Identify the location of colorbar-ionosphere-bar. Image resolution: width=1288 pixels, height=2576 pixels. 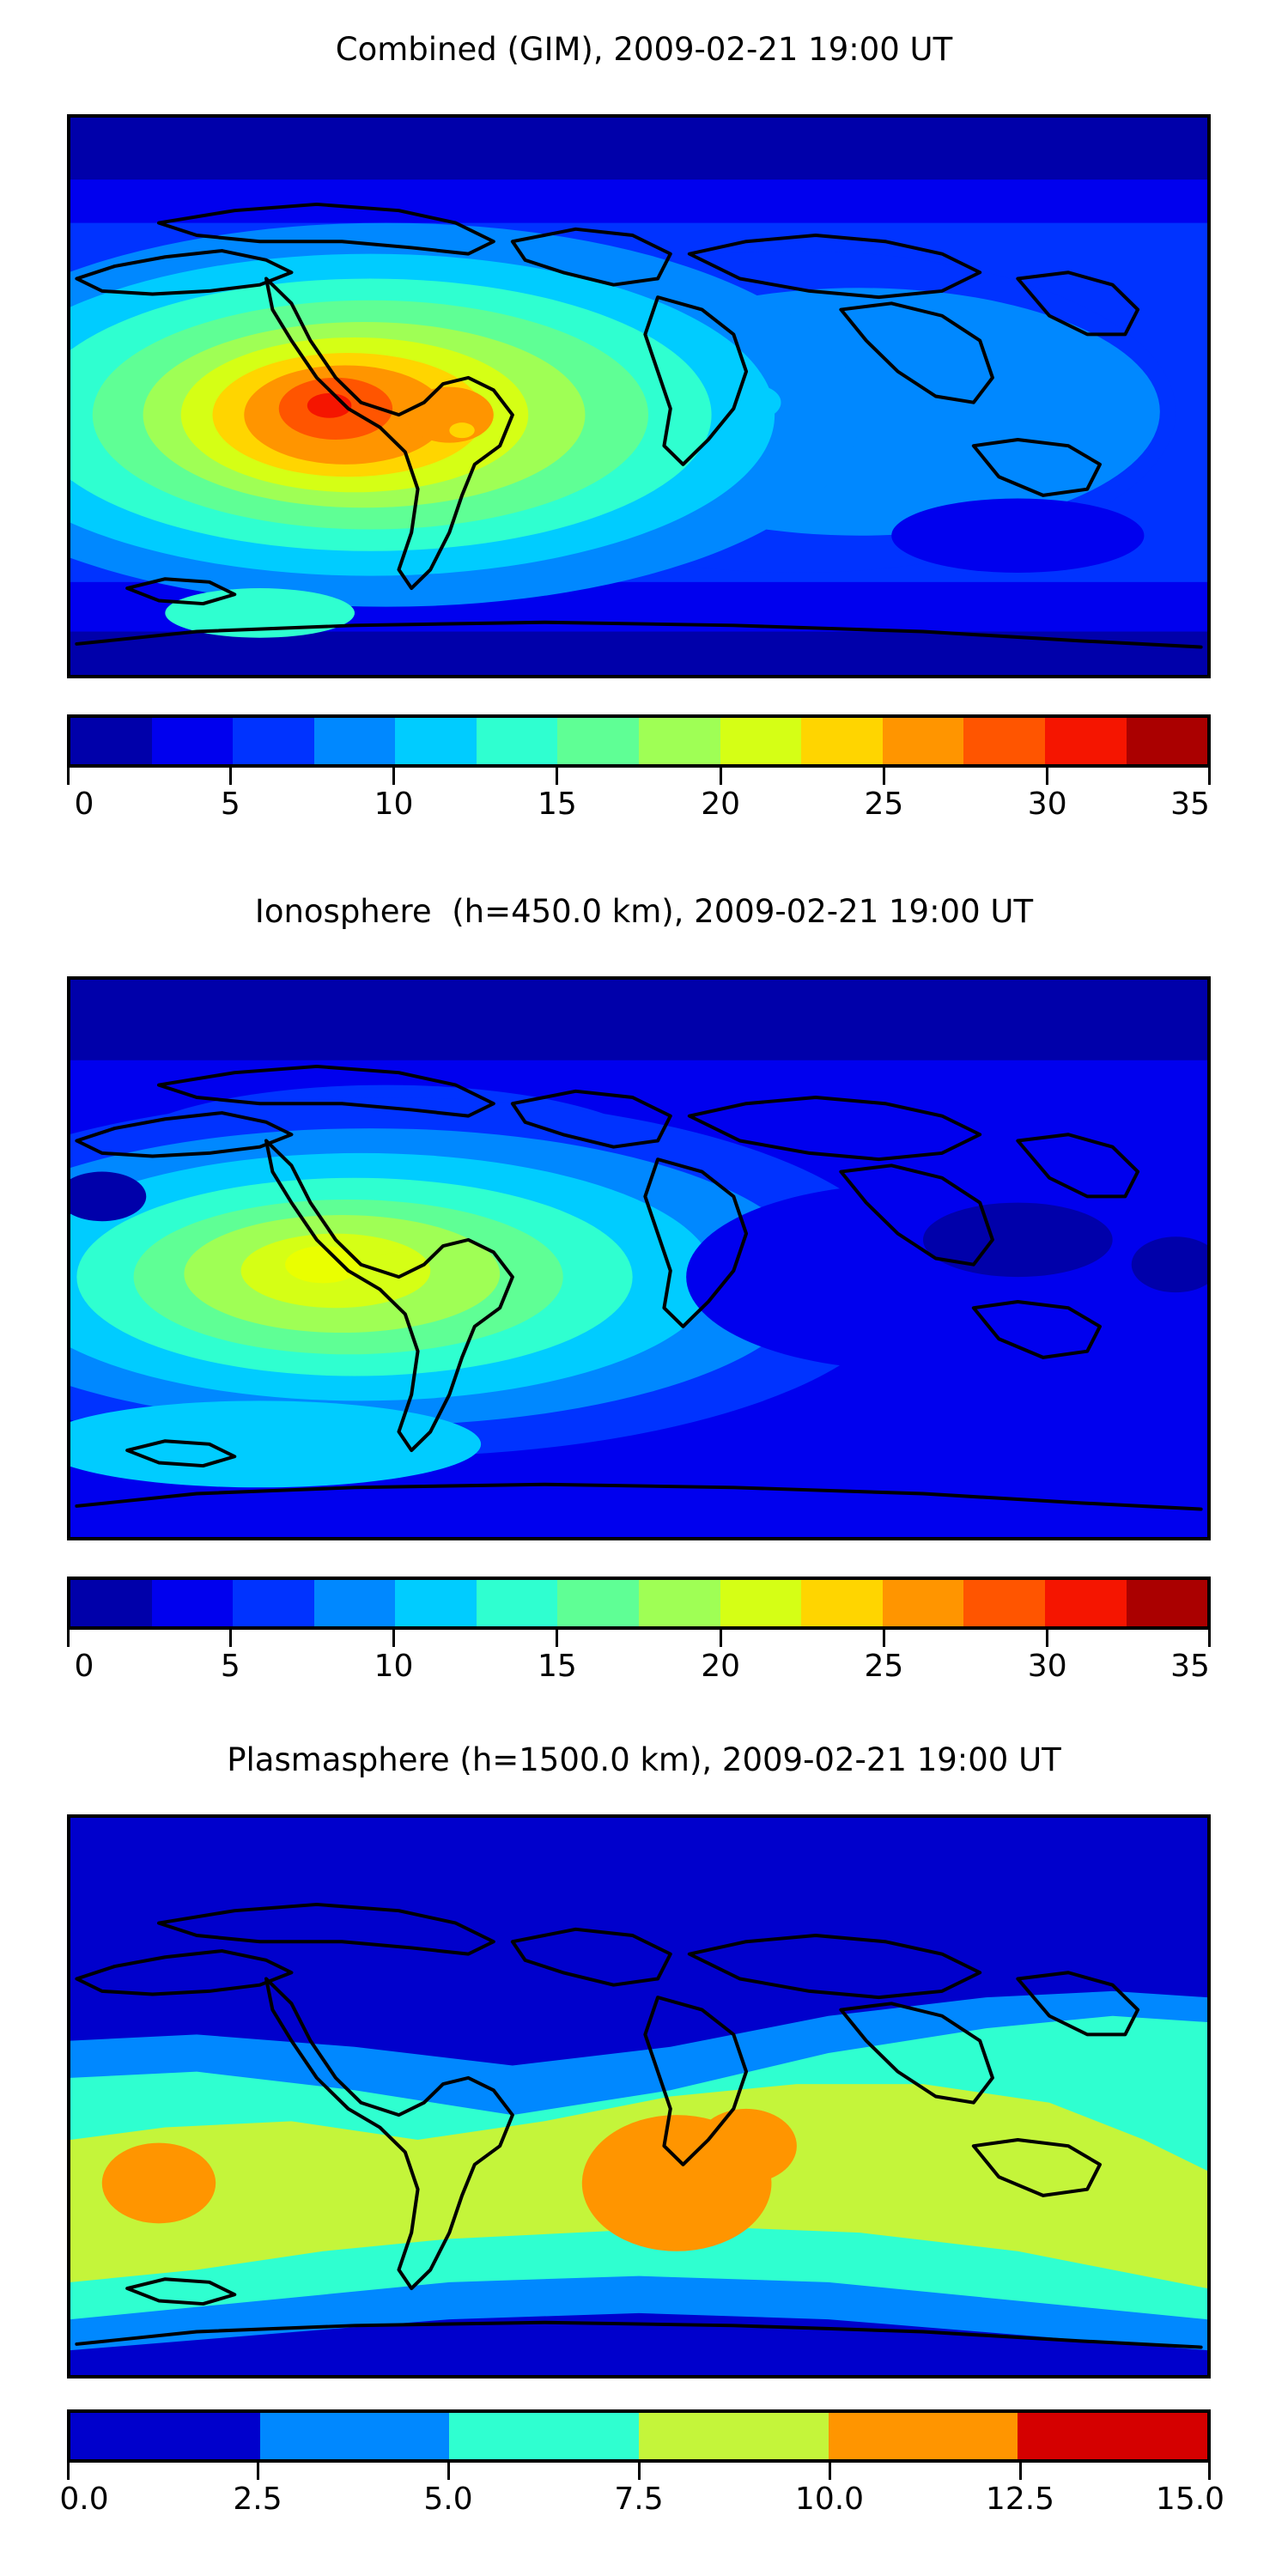
(639, 1603).